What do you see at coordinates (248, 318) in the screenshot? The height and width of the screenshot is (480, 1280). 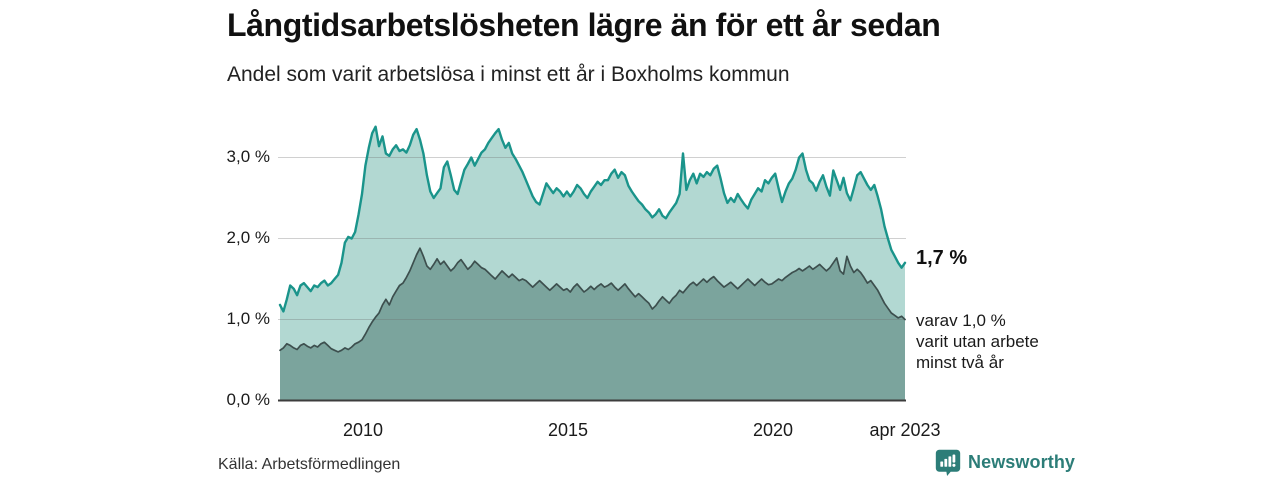 I see `y-tick-1: 1,0 %` at bounding box center [248, 318].